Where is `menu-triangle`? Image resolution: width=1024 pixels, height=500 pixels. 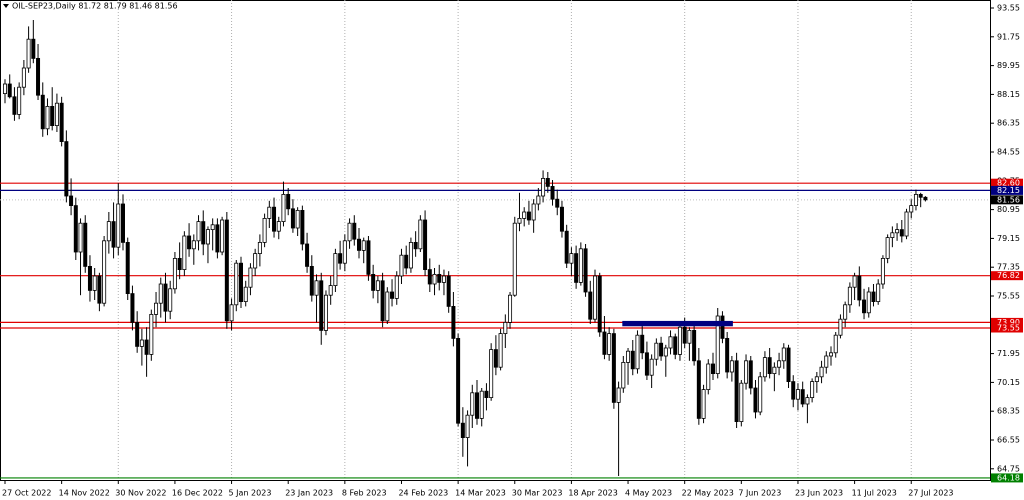
menu-triangle is located at coordinates (6, 6).